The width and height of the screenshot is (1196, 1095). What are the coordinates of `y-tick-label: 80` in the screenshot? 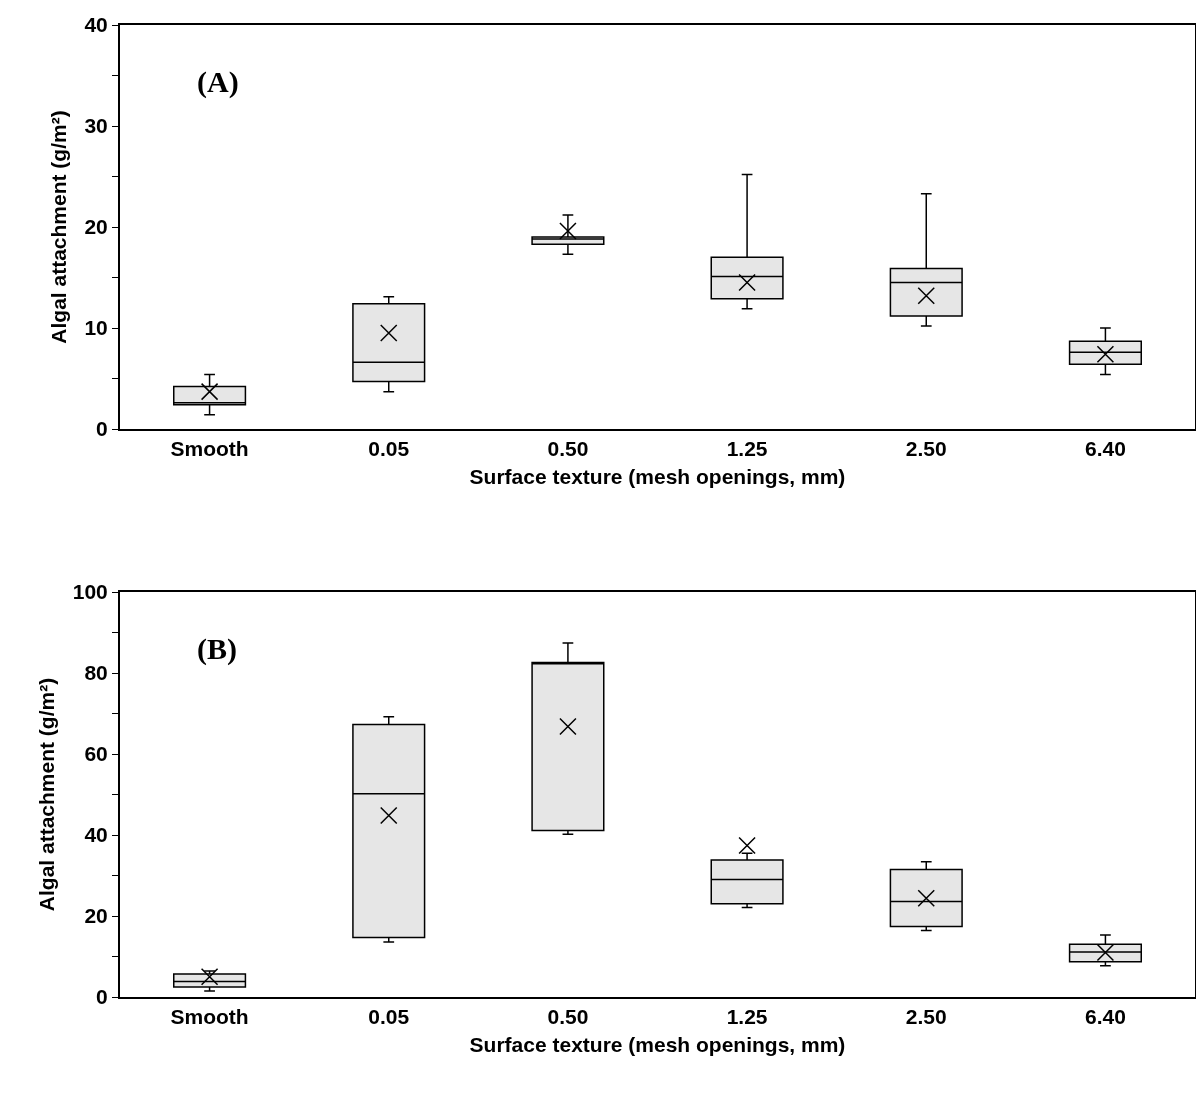 It's located at (96, 673).